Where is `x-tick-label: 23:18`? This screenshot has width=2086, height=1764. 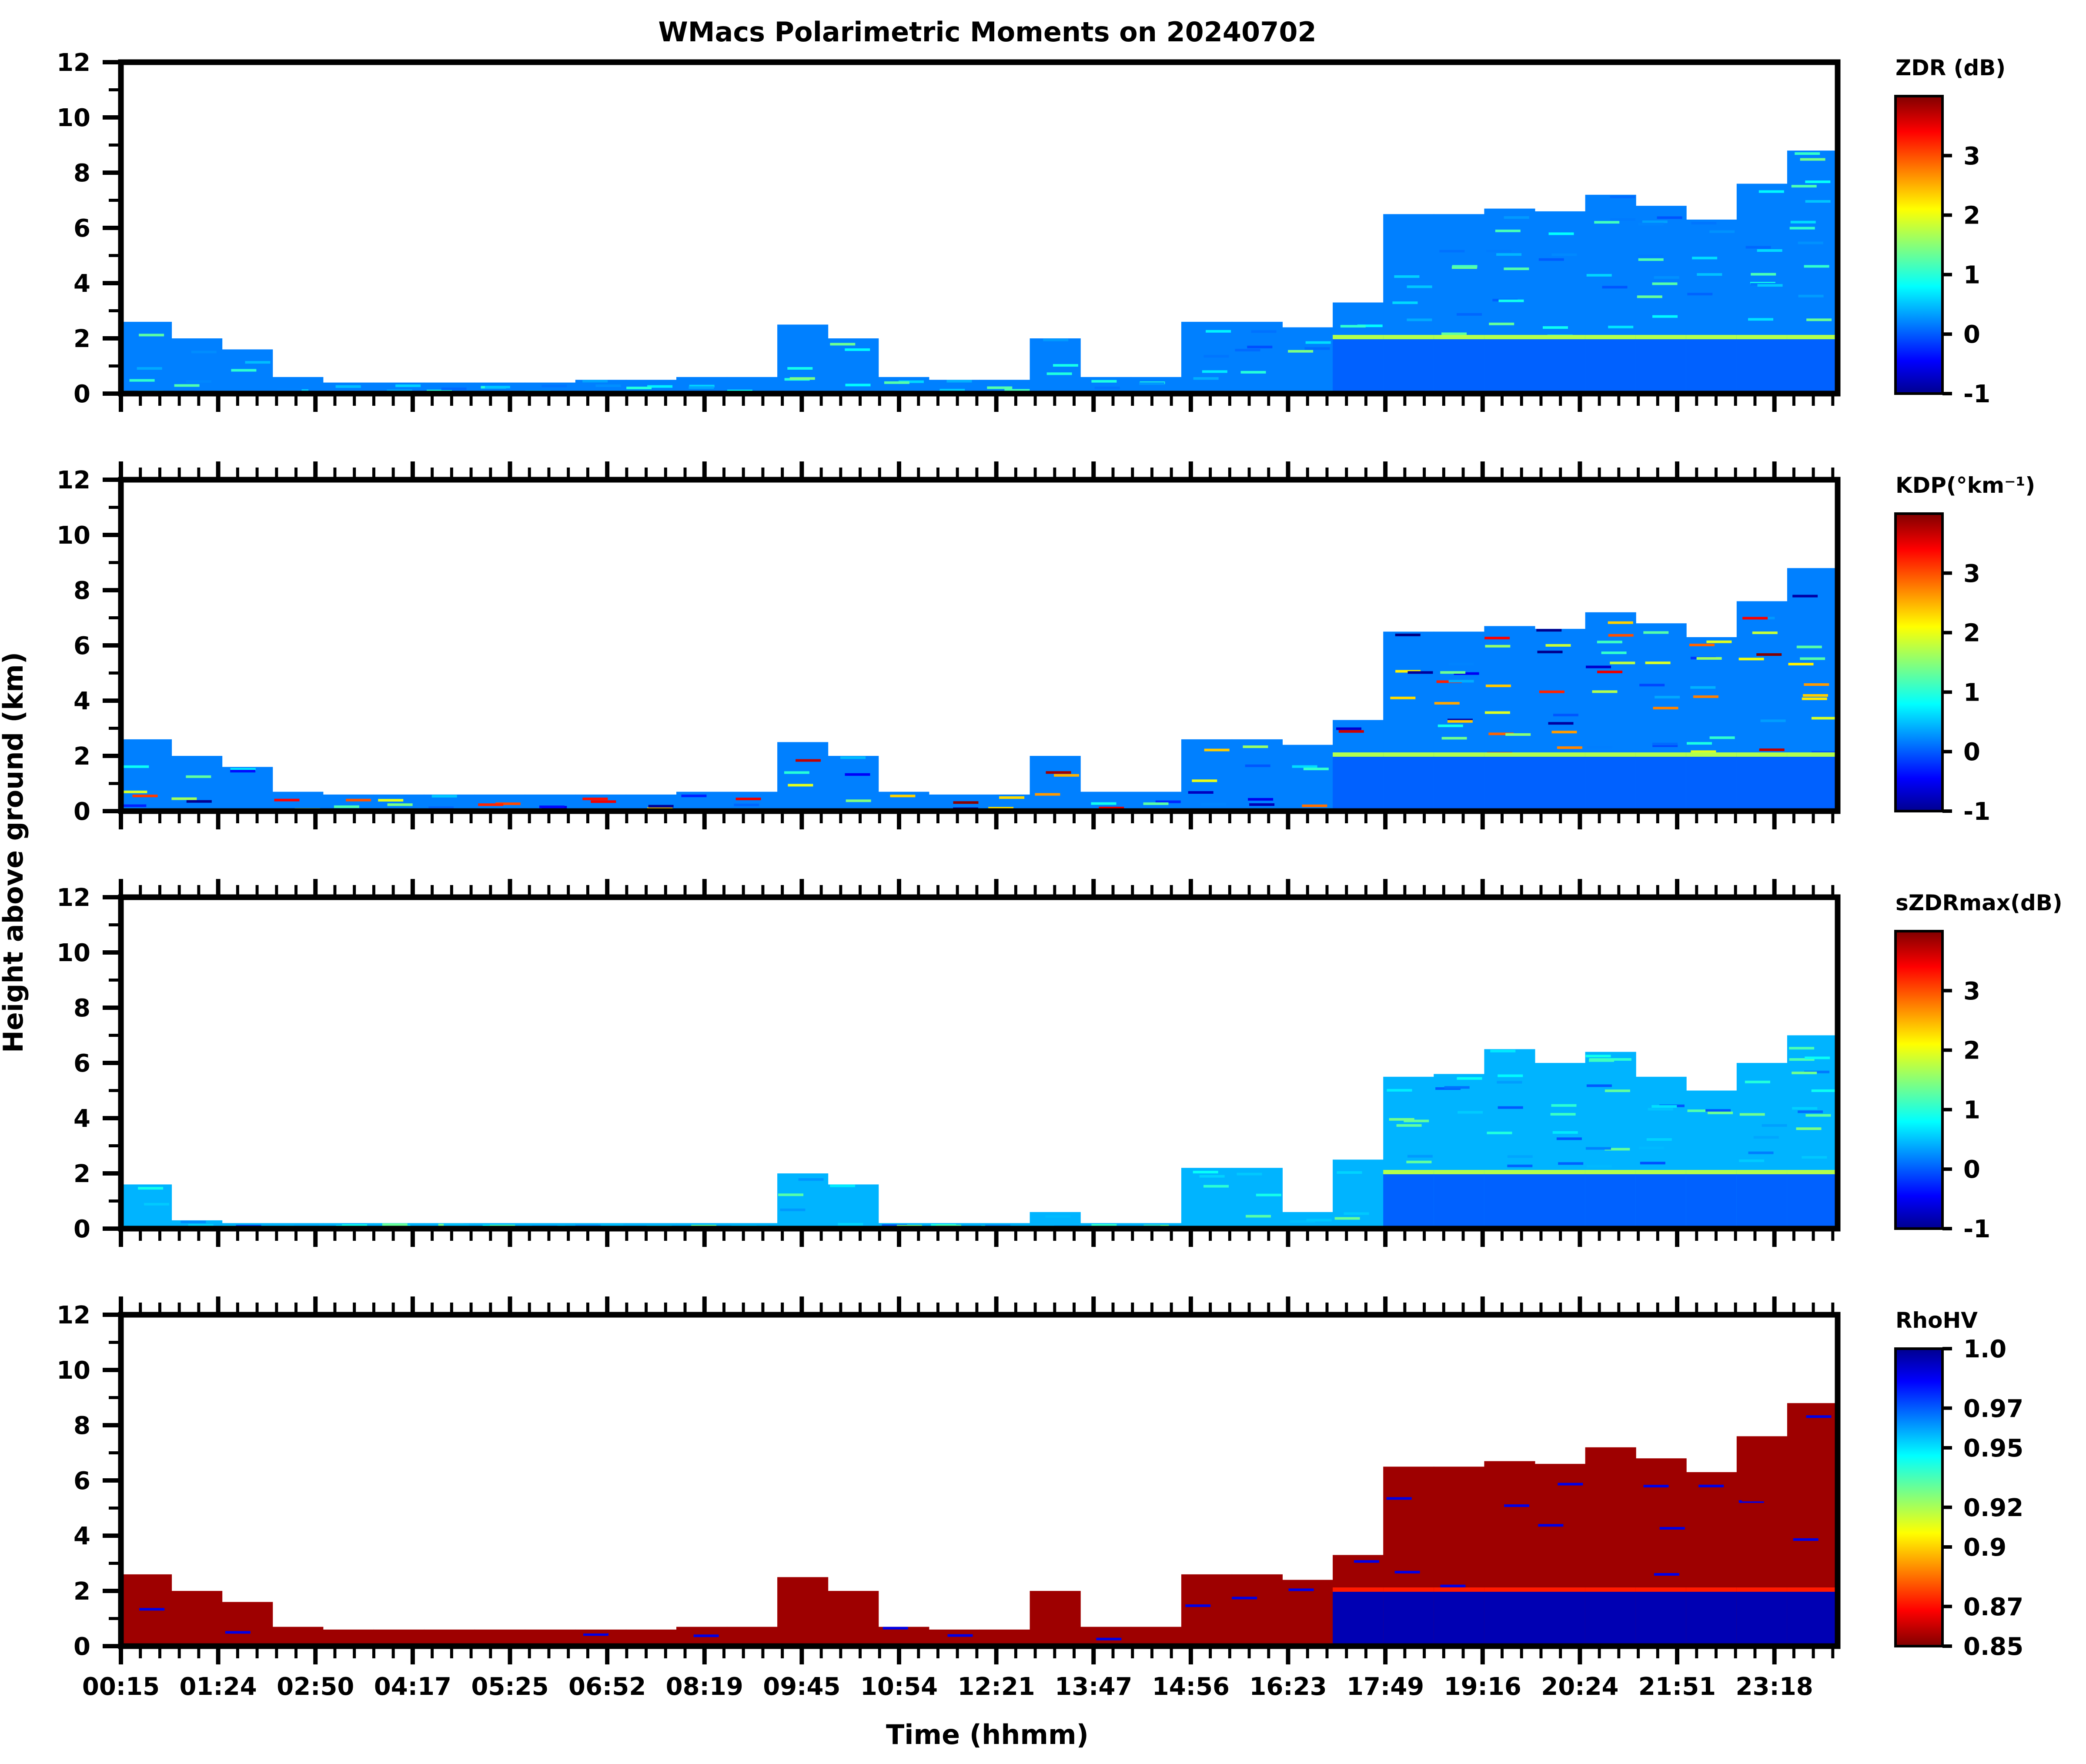 x-tick-label: 23:18 is located at coordinates (1775, 1687).